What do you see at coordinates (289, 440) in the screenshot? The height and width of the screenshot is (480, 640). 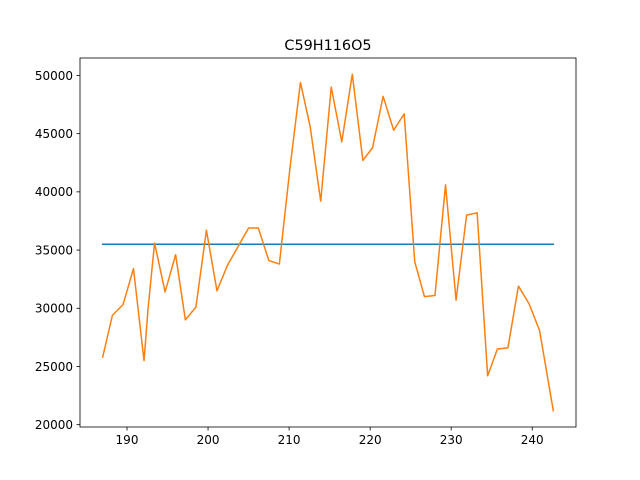 I see `x-tick-label: 210` at bounding box center [289, 440].